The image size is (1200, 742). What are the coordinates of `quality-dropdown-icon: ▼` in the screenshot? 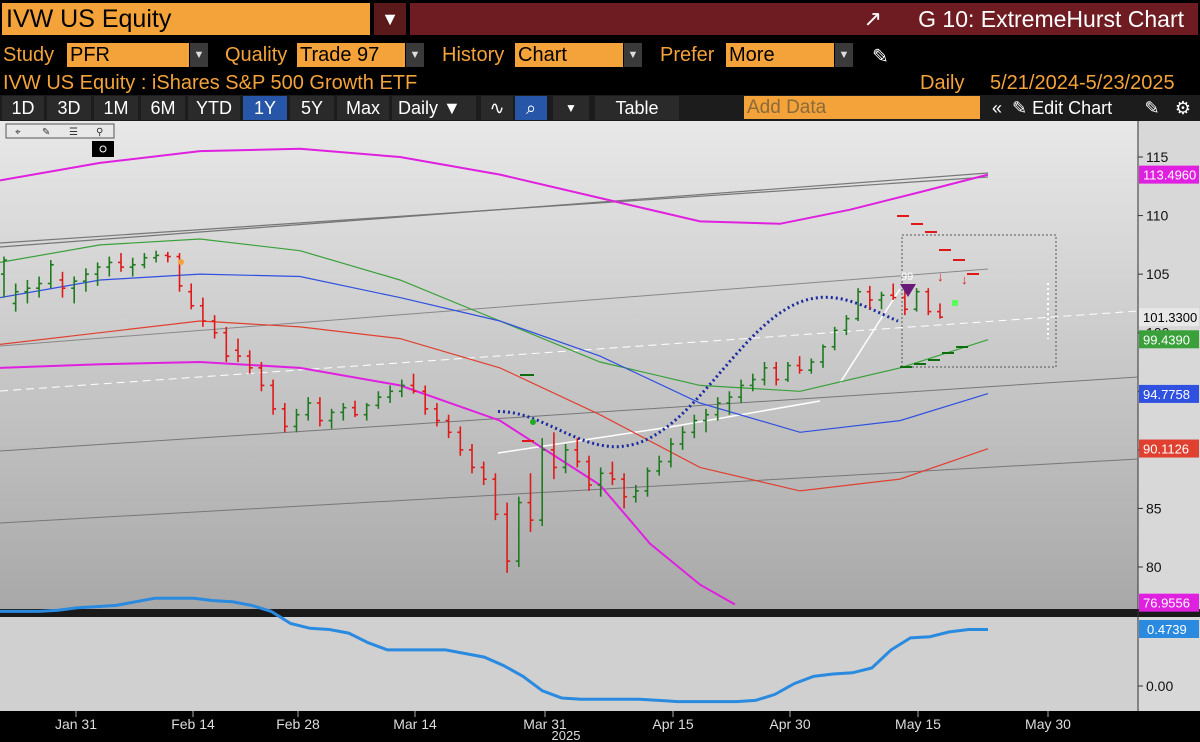 It's located at (415, 55).